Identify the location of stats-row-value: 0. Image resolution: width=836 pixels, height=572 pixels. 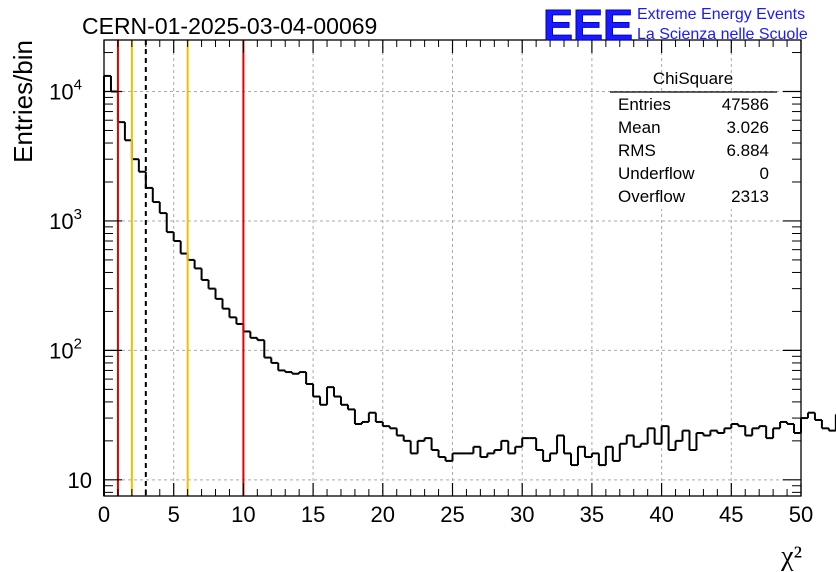
(764, 173).